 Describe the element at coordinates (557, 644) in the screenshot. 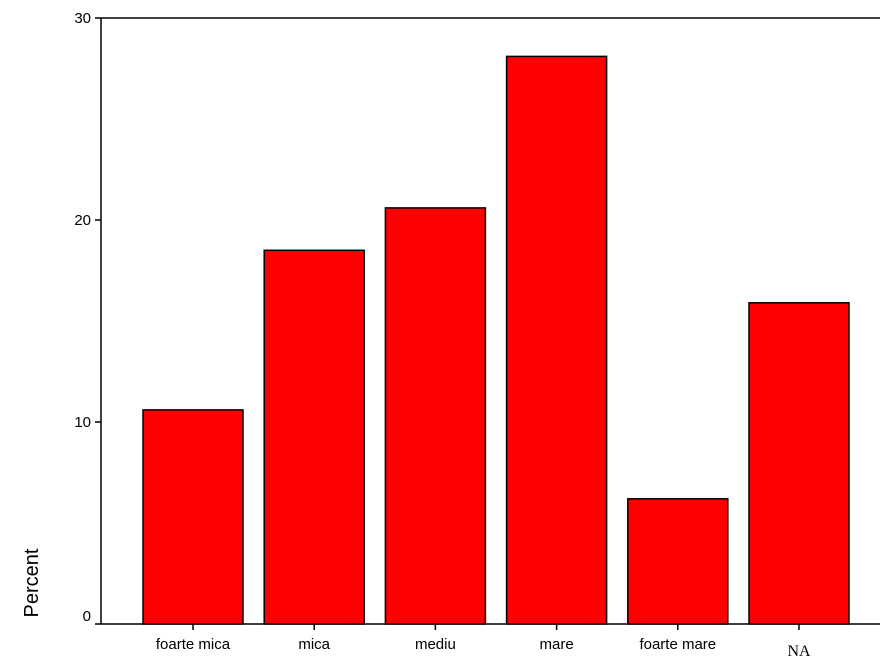

I see `x-category-label: mare` at that location.